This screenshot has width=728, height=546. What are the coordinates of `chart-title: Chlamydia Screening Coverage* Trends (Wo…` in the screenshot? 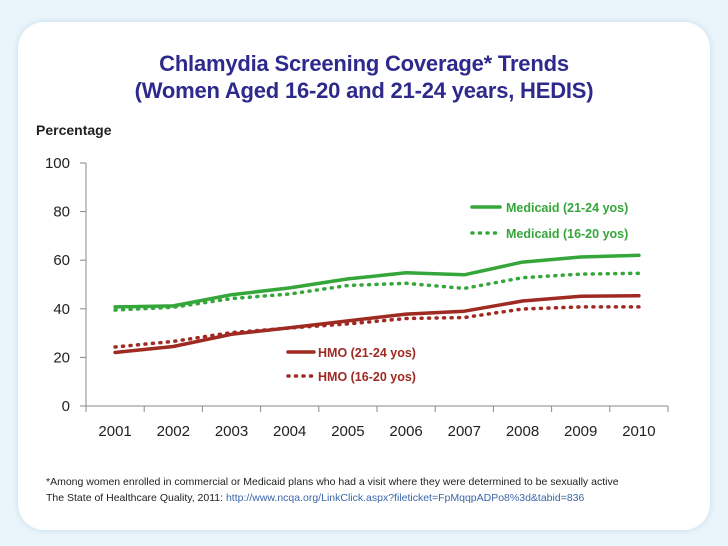 It's located at (364, 77).